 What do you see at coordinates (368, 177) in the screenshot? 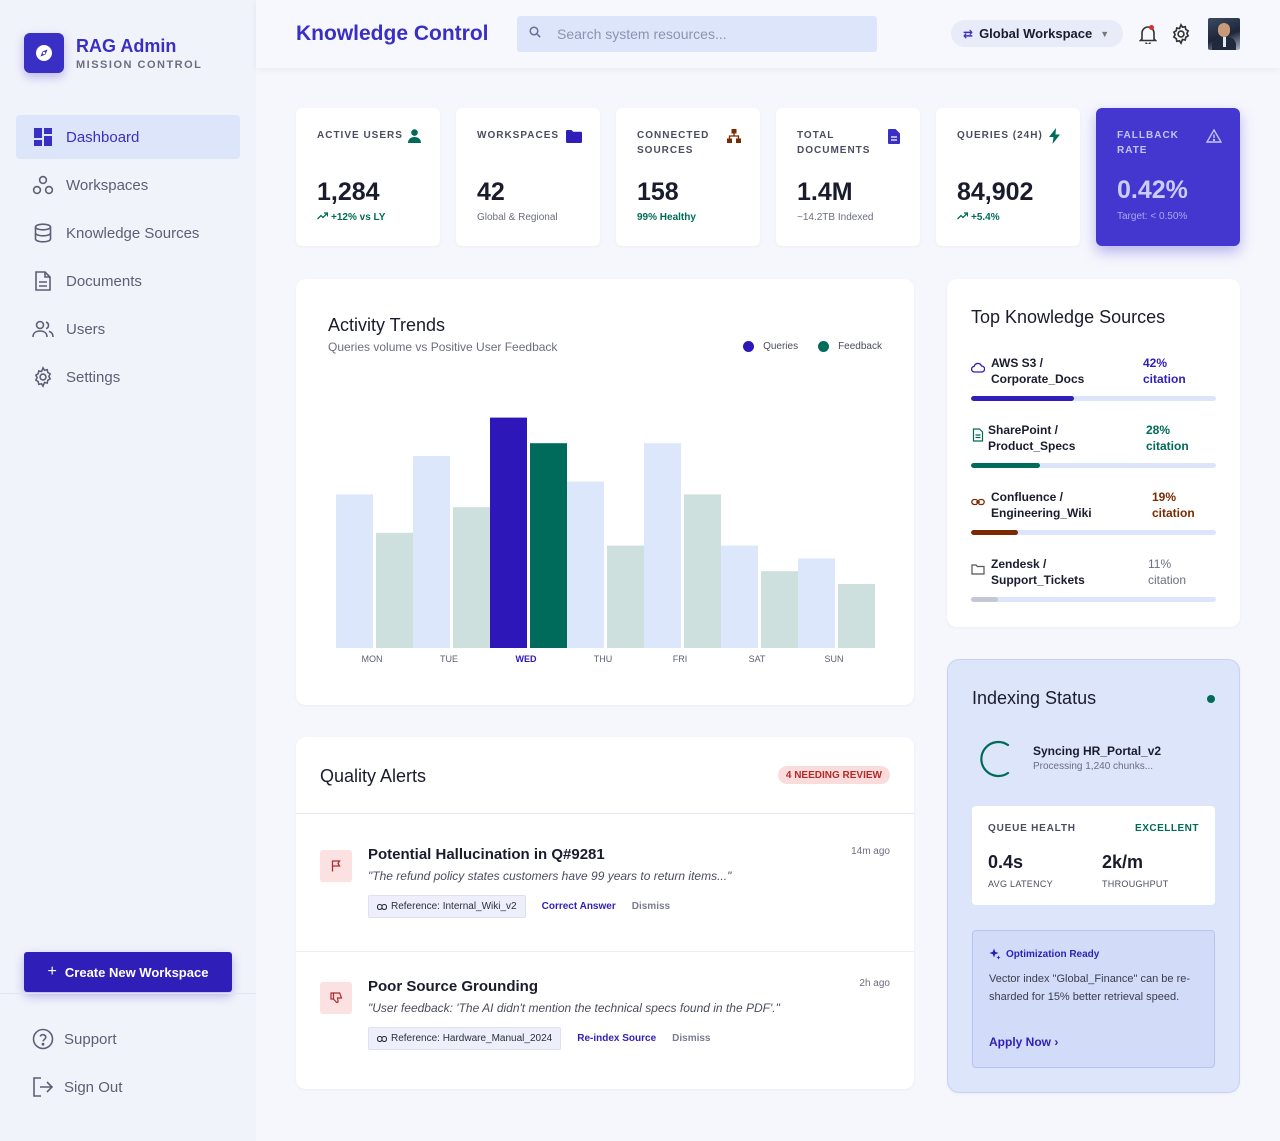
I see `stat-card-active-users: ACTIVE USERS 1,284 +12% vs LY` at bounding box center [368, 177].